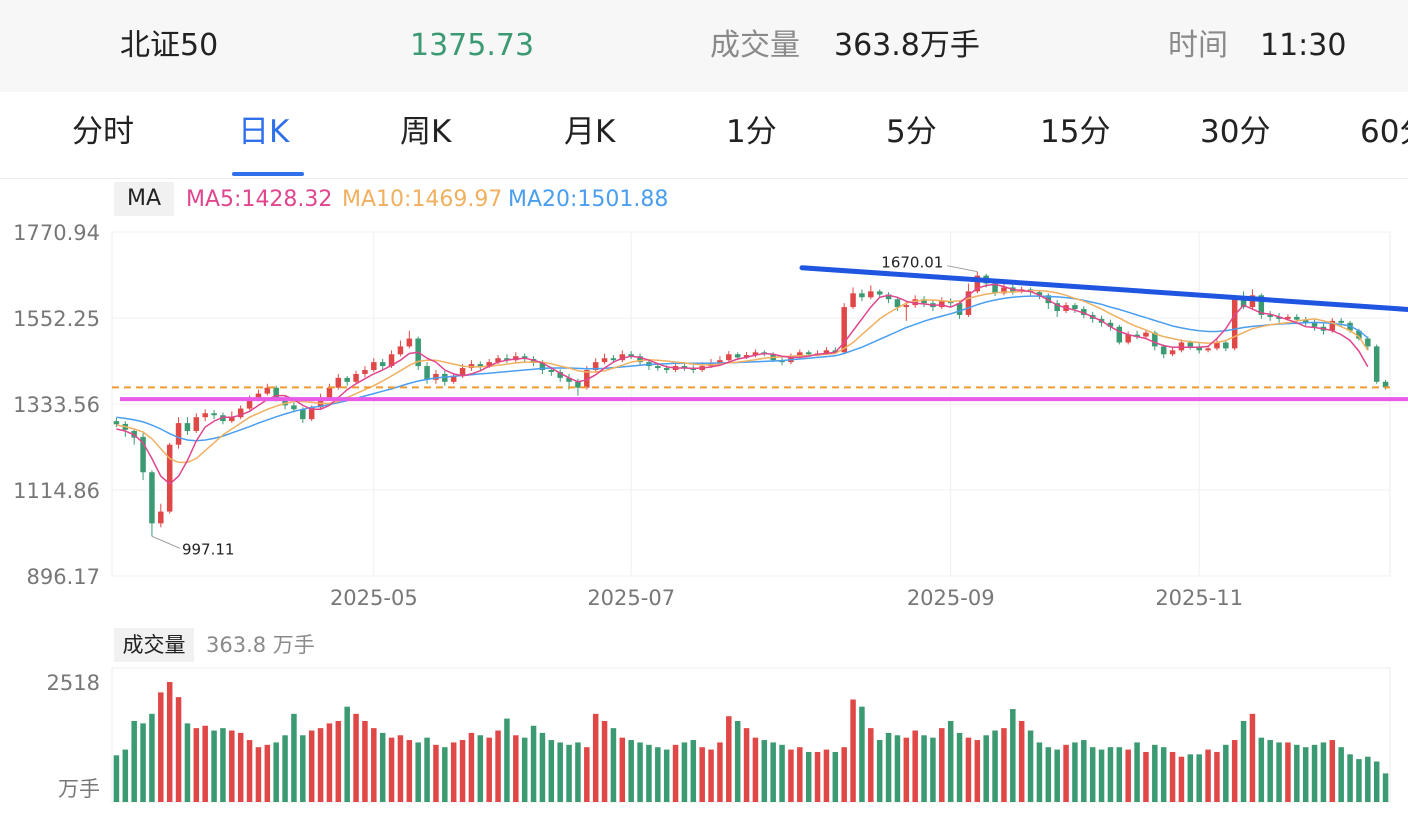  Describe the element at coordinates (426, 132) in the screenshot. I see `tab-weekly-k: 周K` at that location.